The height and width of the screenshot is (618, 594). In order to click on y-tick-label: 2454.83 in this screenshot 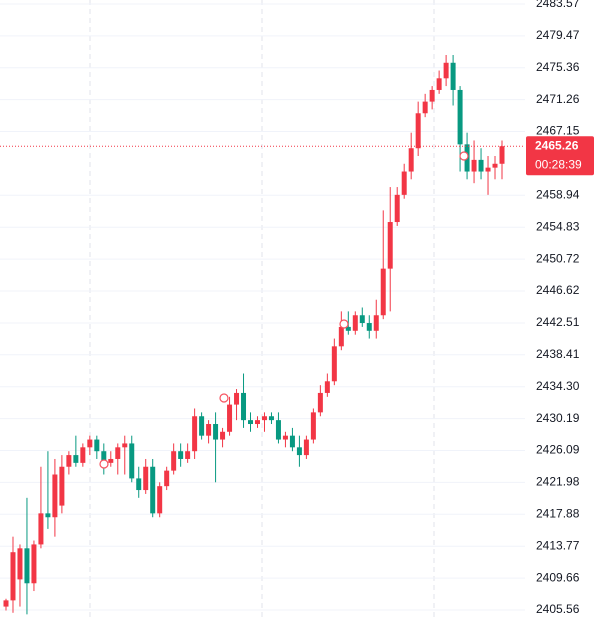, I will do `click(558, 226)`.